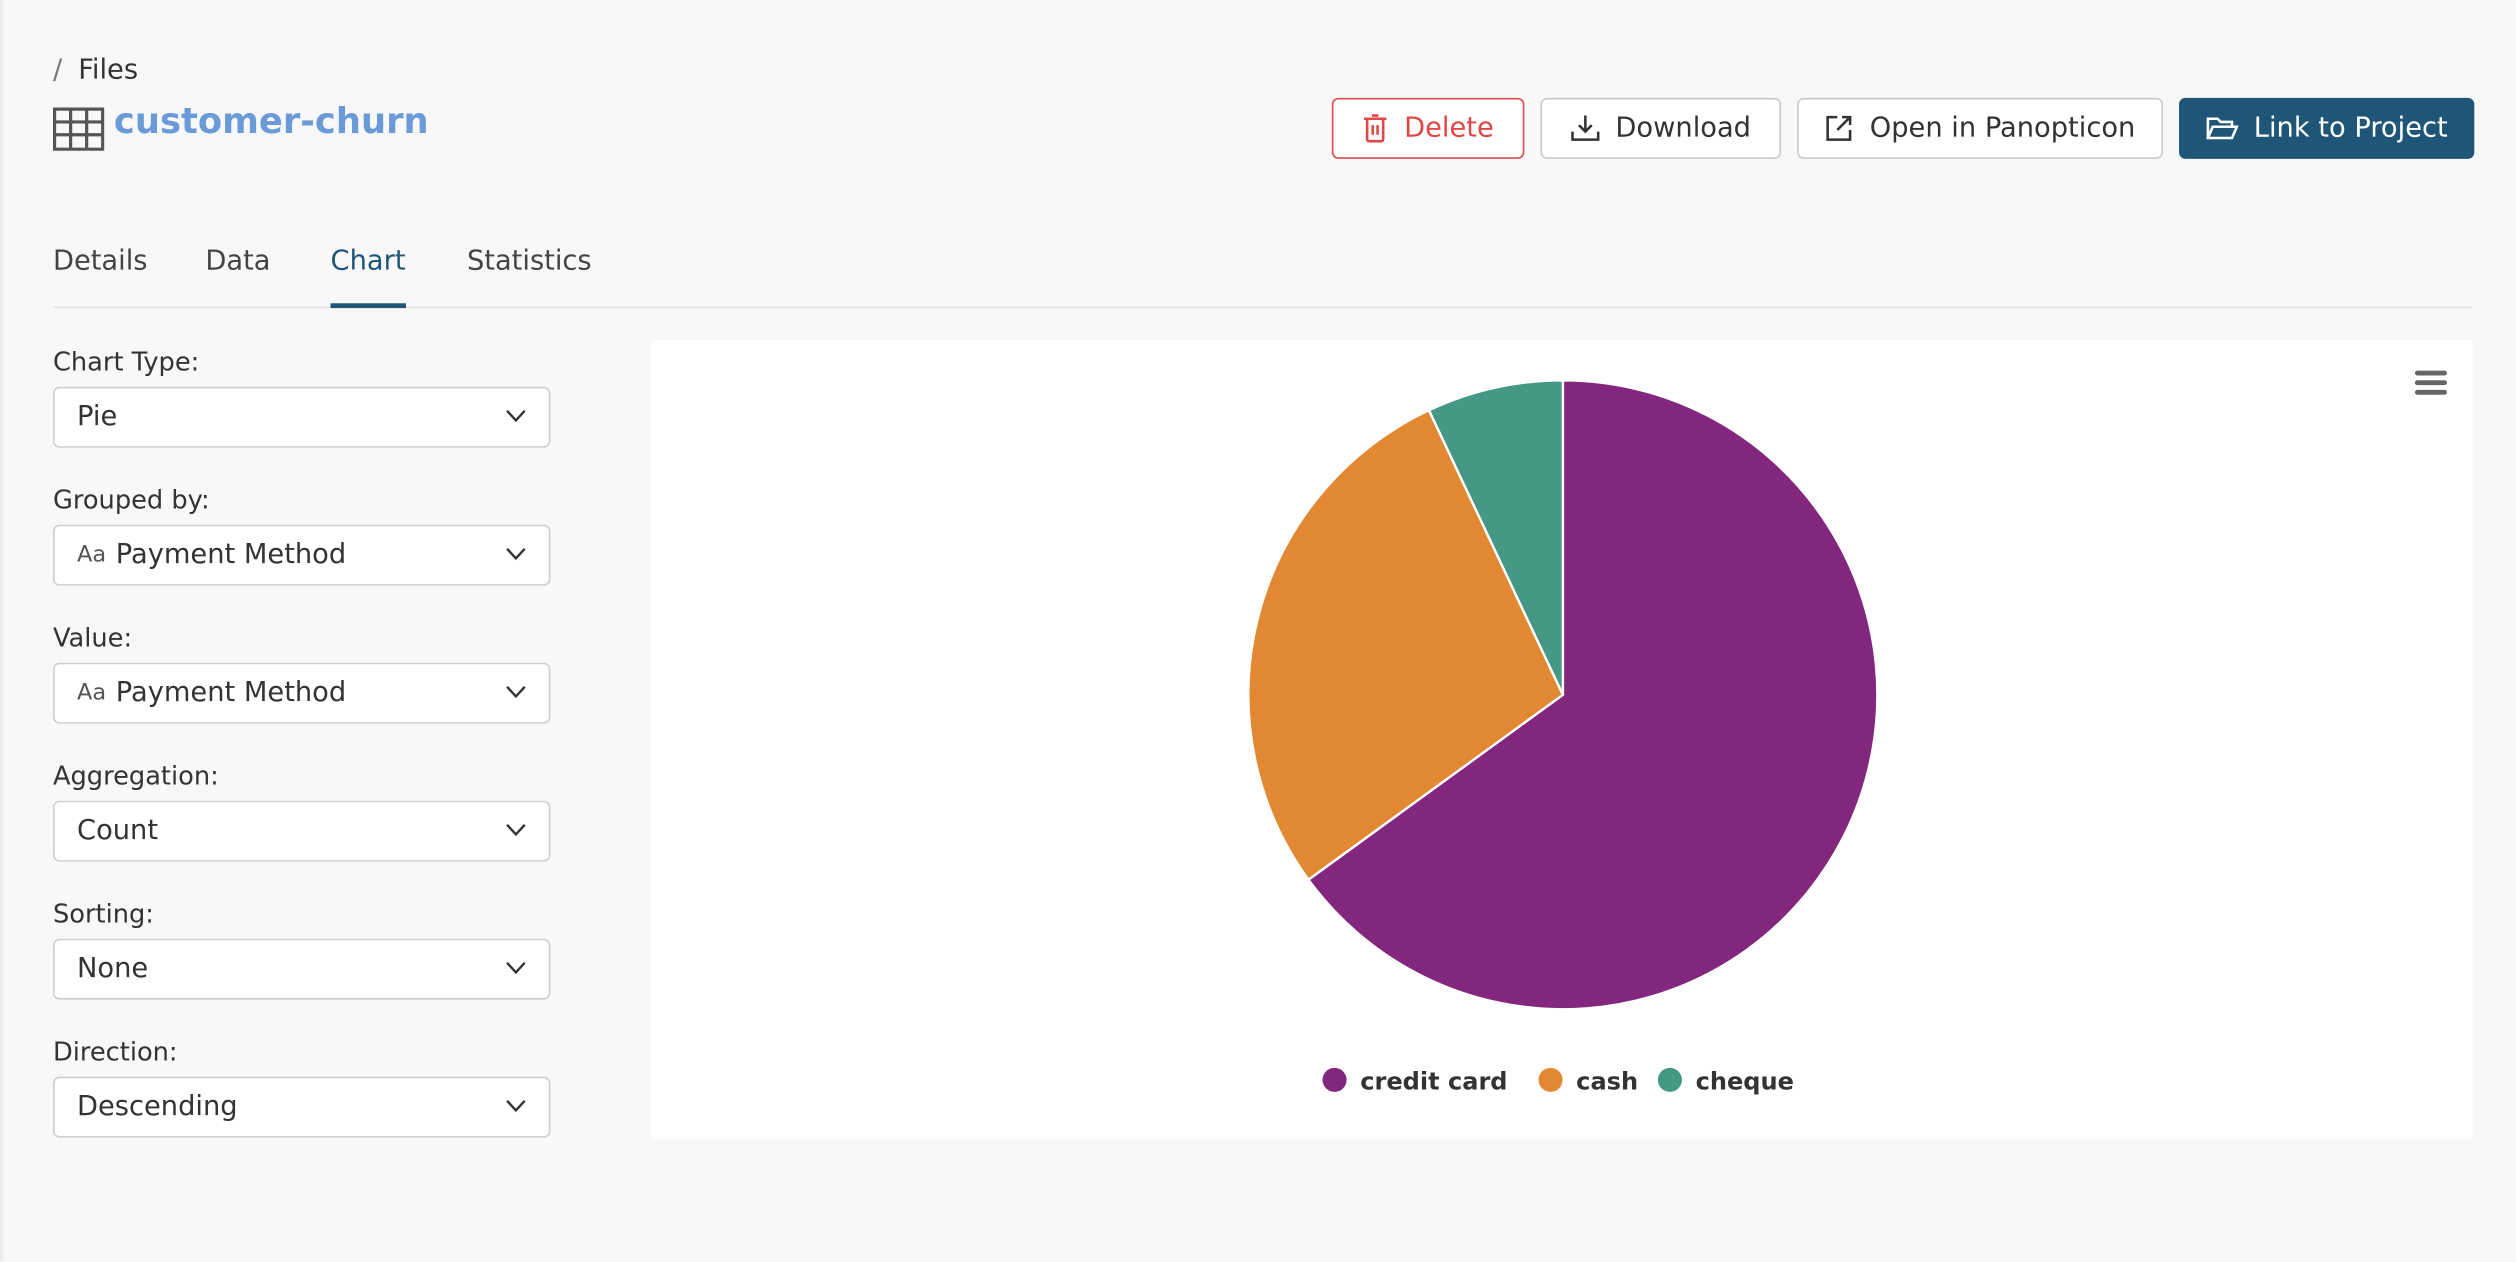  What do you see at coordinates (118, 831) in the screenshot?
I see `select-value: Count` at bounding box center [118, 831].